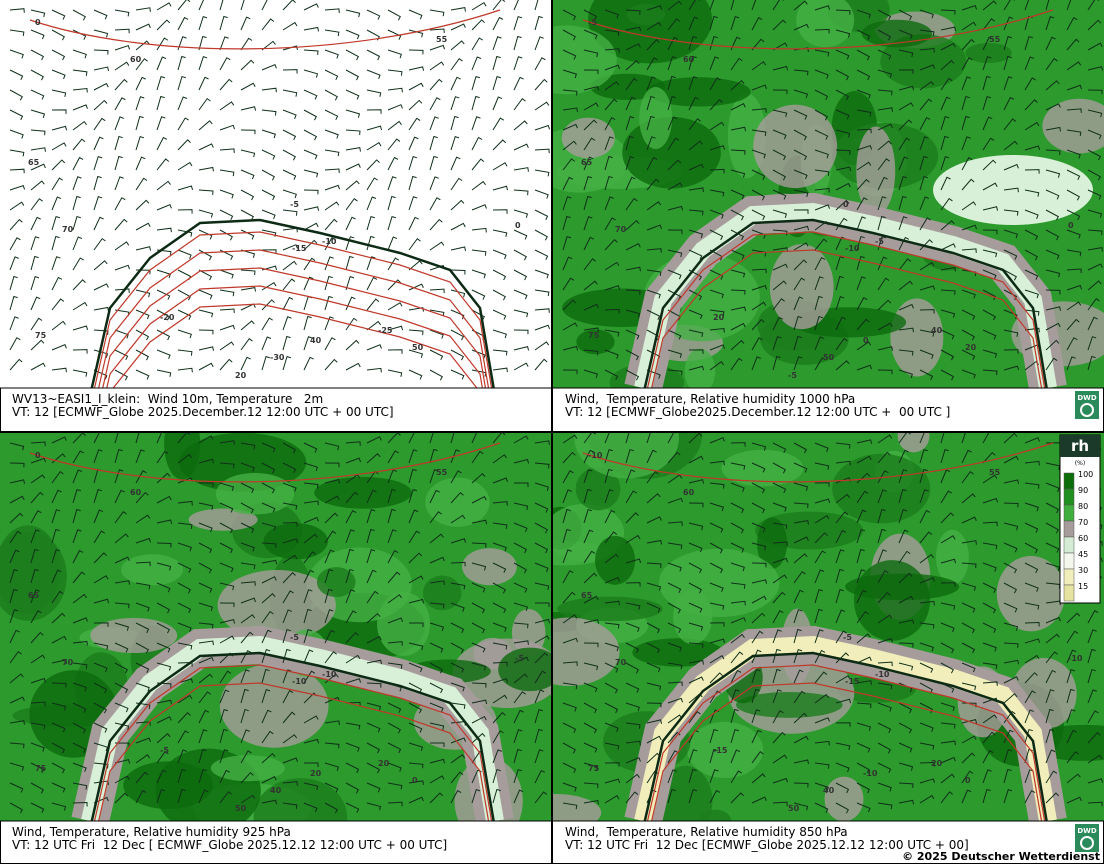  Describe the element at coordinates (1087, 398) in the screenshot. I see `logo: DWD` at that location.